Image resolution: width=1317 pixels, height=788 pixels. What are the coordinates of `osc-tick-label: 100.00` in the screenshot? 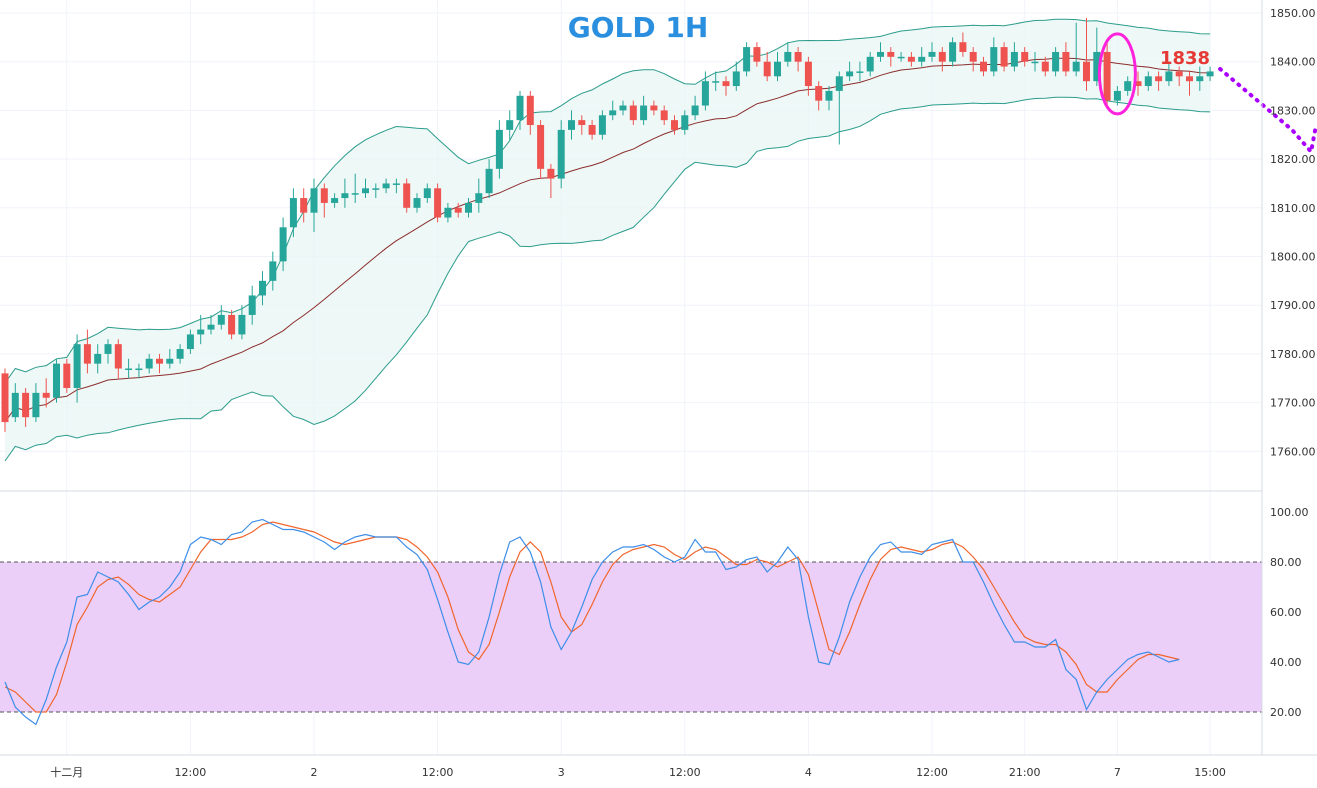 It's located at (1289, 512).